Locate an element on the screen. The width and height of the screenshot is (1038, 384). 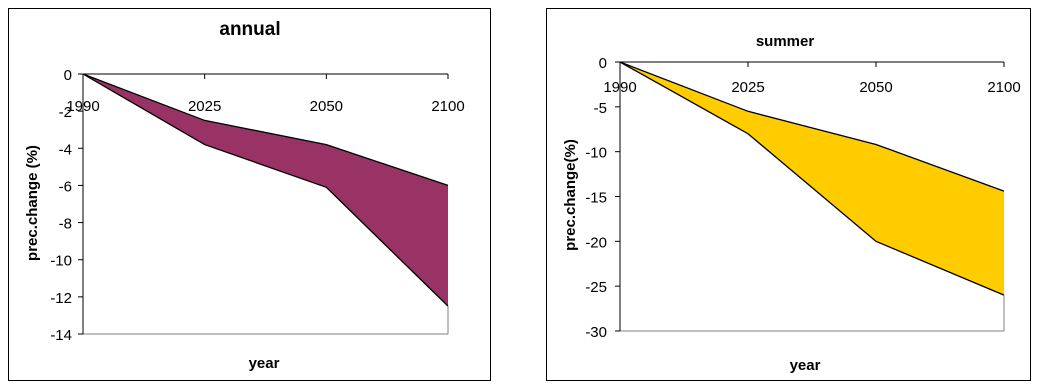
chart-title: summer is located at coordinates (785, 41).